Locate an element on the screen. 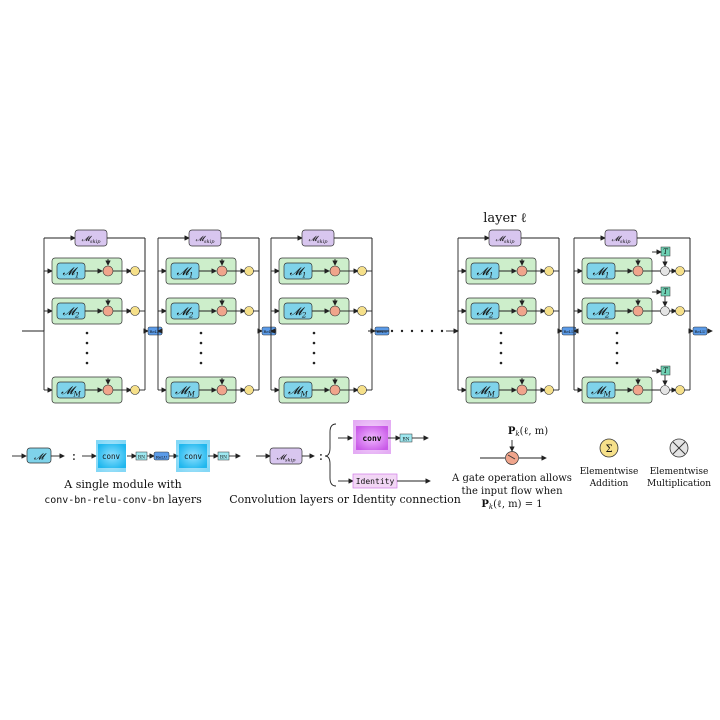 The height and width of the screenshot is (720, 720). legend-multiplication: Elementwise Multiplication is located at coordinates (679, 463).